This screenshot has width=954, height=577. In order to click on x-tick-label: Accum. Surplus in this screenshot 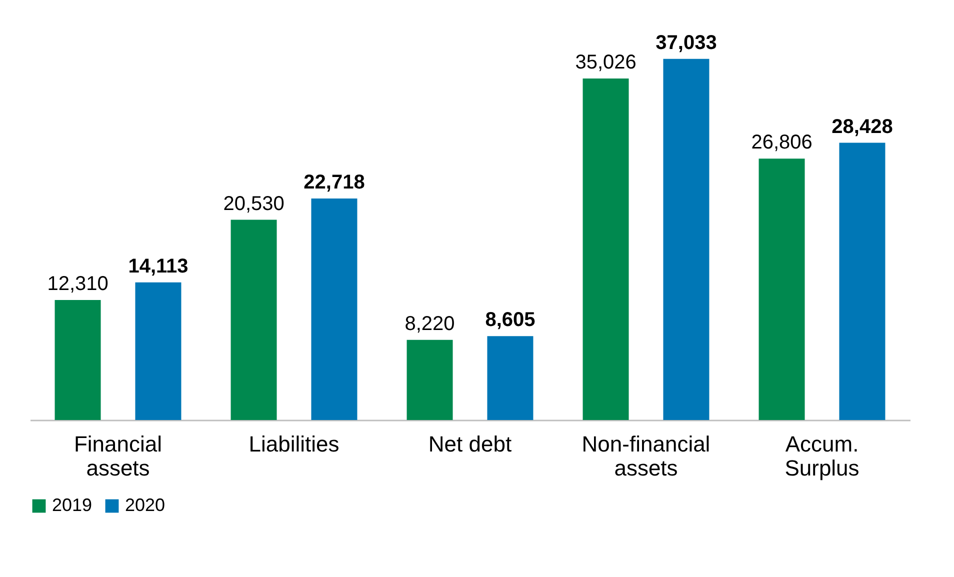, I will do `click(822, 456)`.